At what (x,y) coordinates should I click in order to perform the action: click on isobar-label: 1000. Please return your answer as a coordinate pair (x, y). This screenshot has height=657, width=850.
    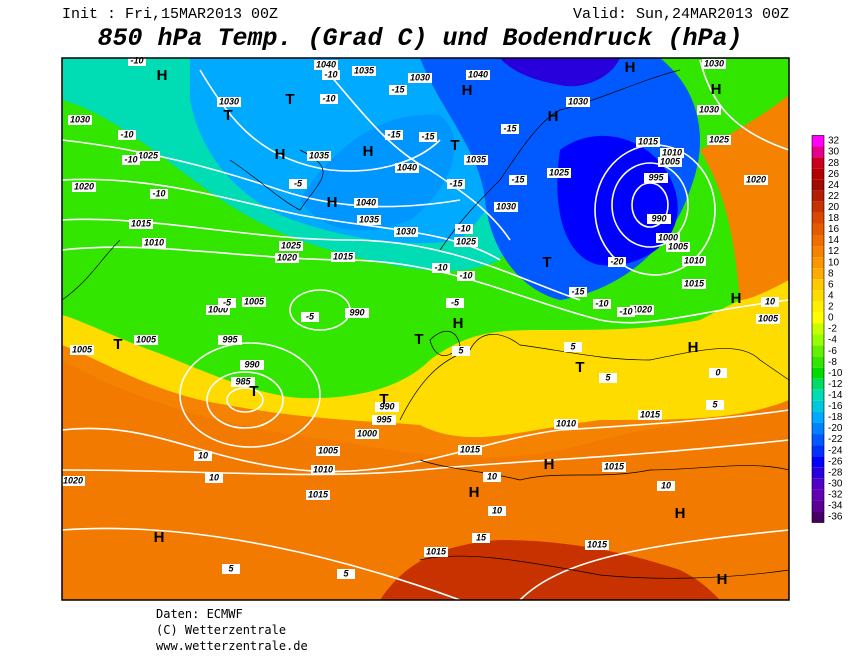
    Looking at the image, I should click on (367, 433).